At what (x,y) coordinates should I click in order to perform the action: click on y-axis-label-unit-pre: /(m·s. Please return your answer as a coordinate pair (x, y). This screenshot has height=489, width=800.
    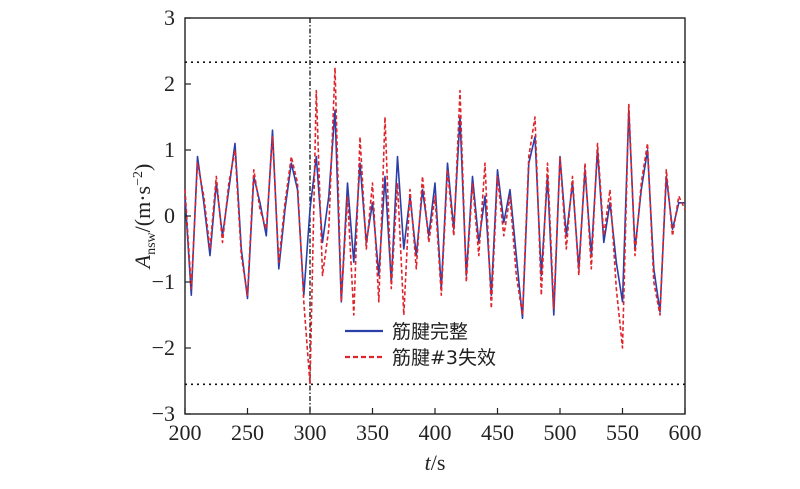
    Looking at the image, I should click on (142, 209).